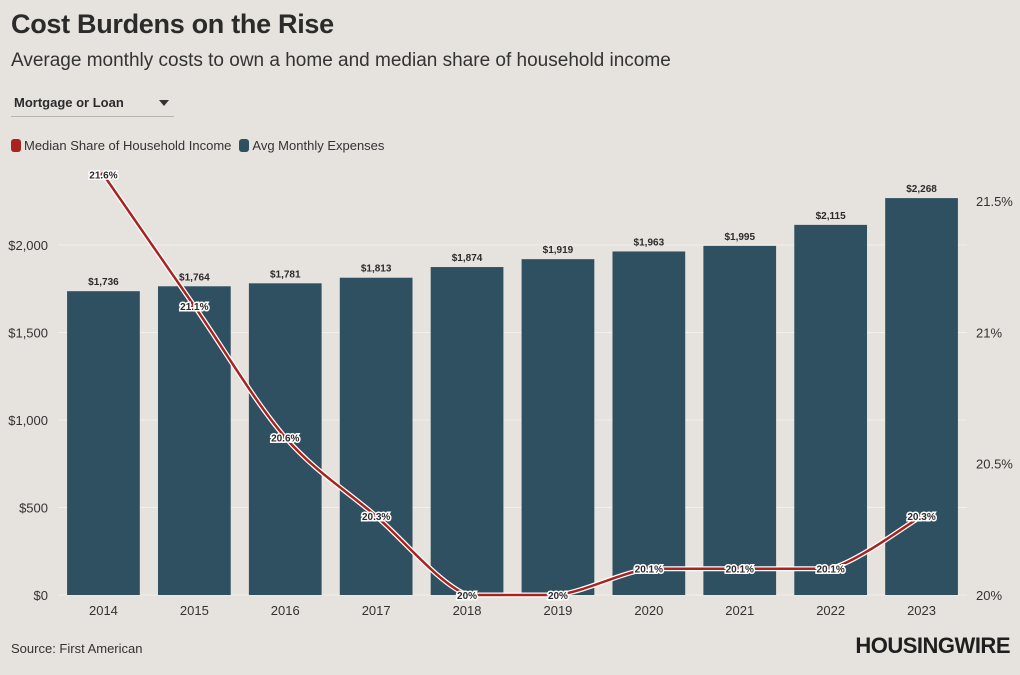  I want to click on dropdown-selected-value: Mortgage or Loan, so click(69, 102).